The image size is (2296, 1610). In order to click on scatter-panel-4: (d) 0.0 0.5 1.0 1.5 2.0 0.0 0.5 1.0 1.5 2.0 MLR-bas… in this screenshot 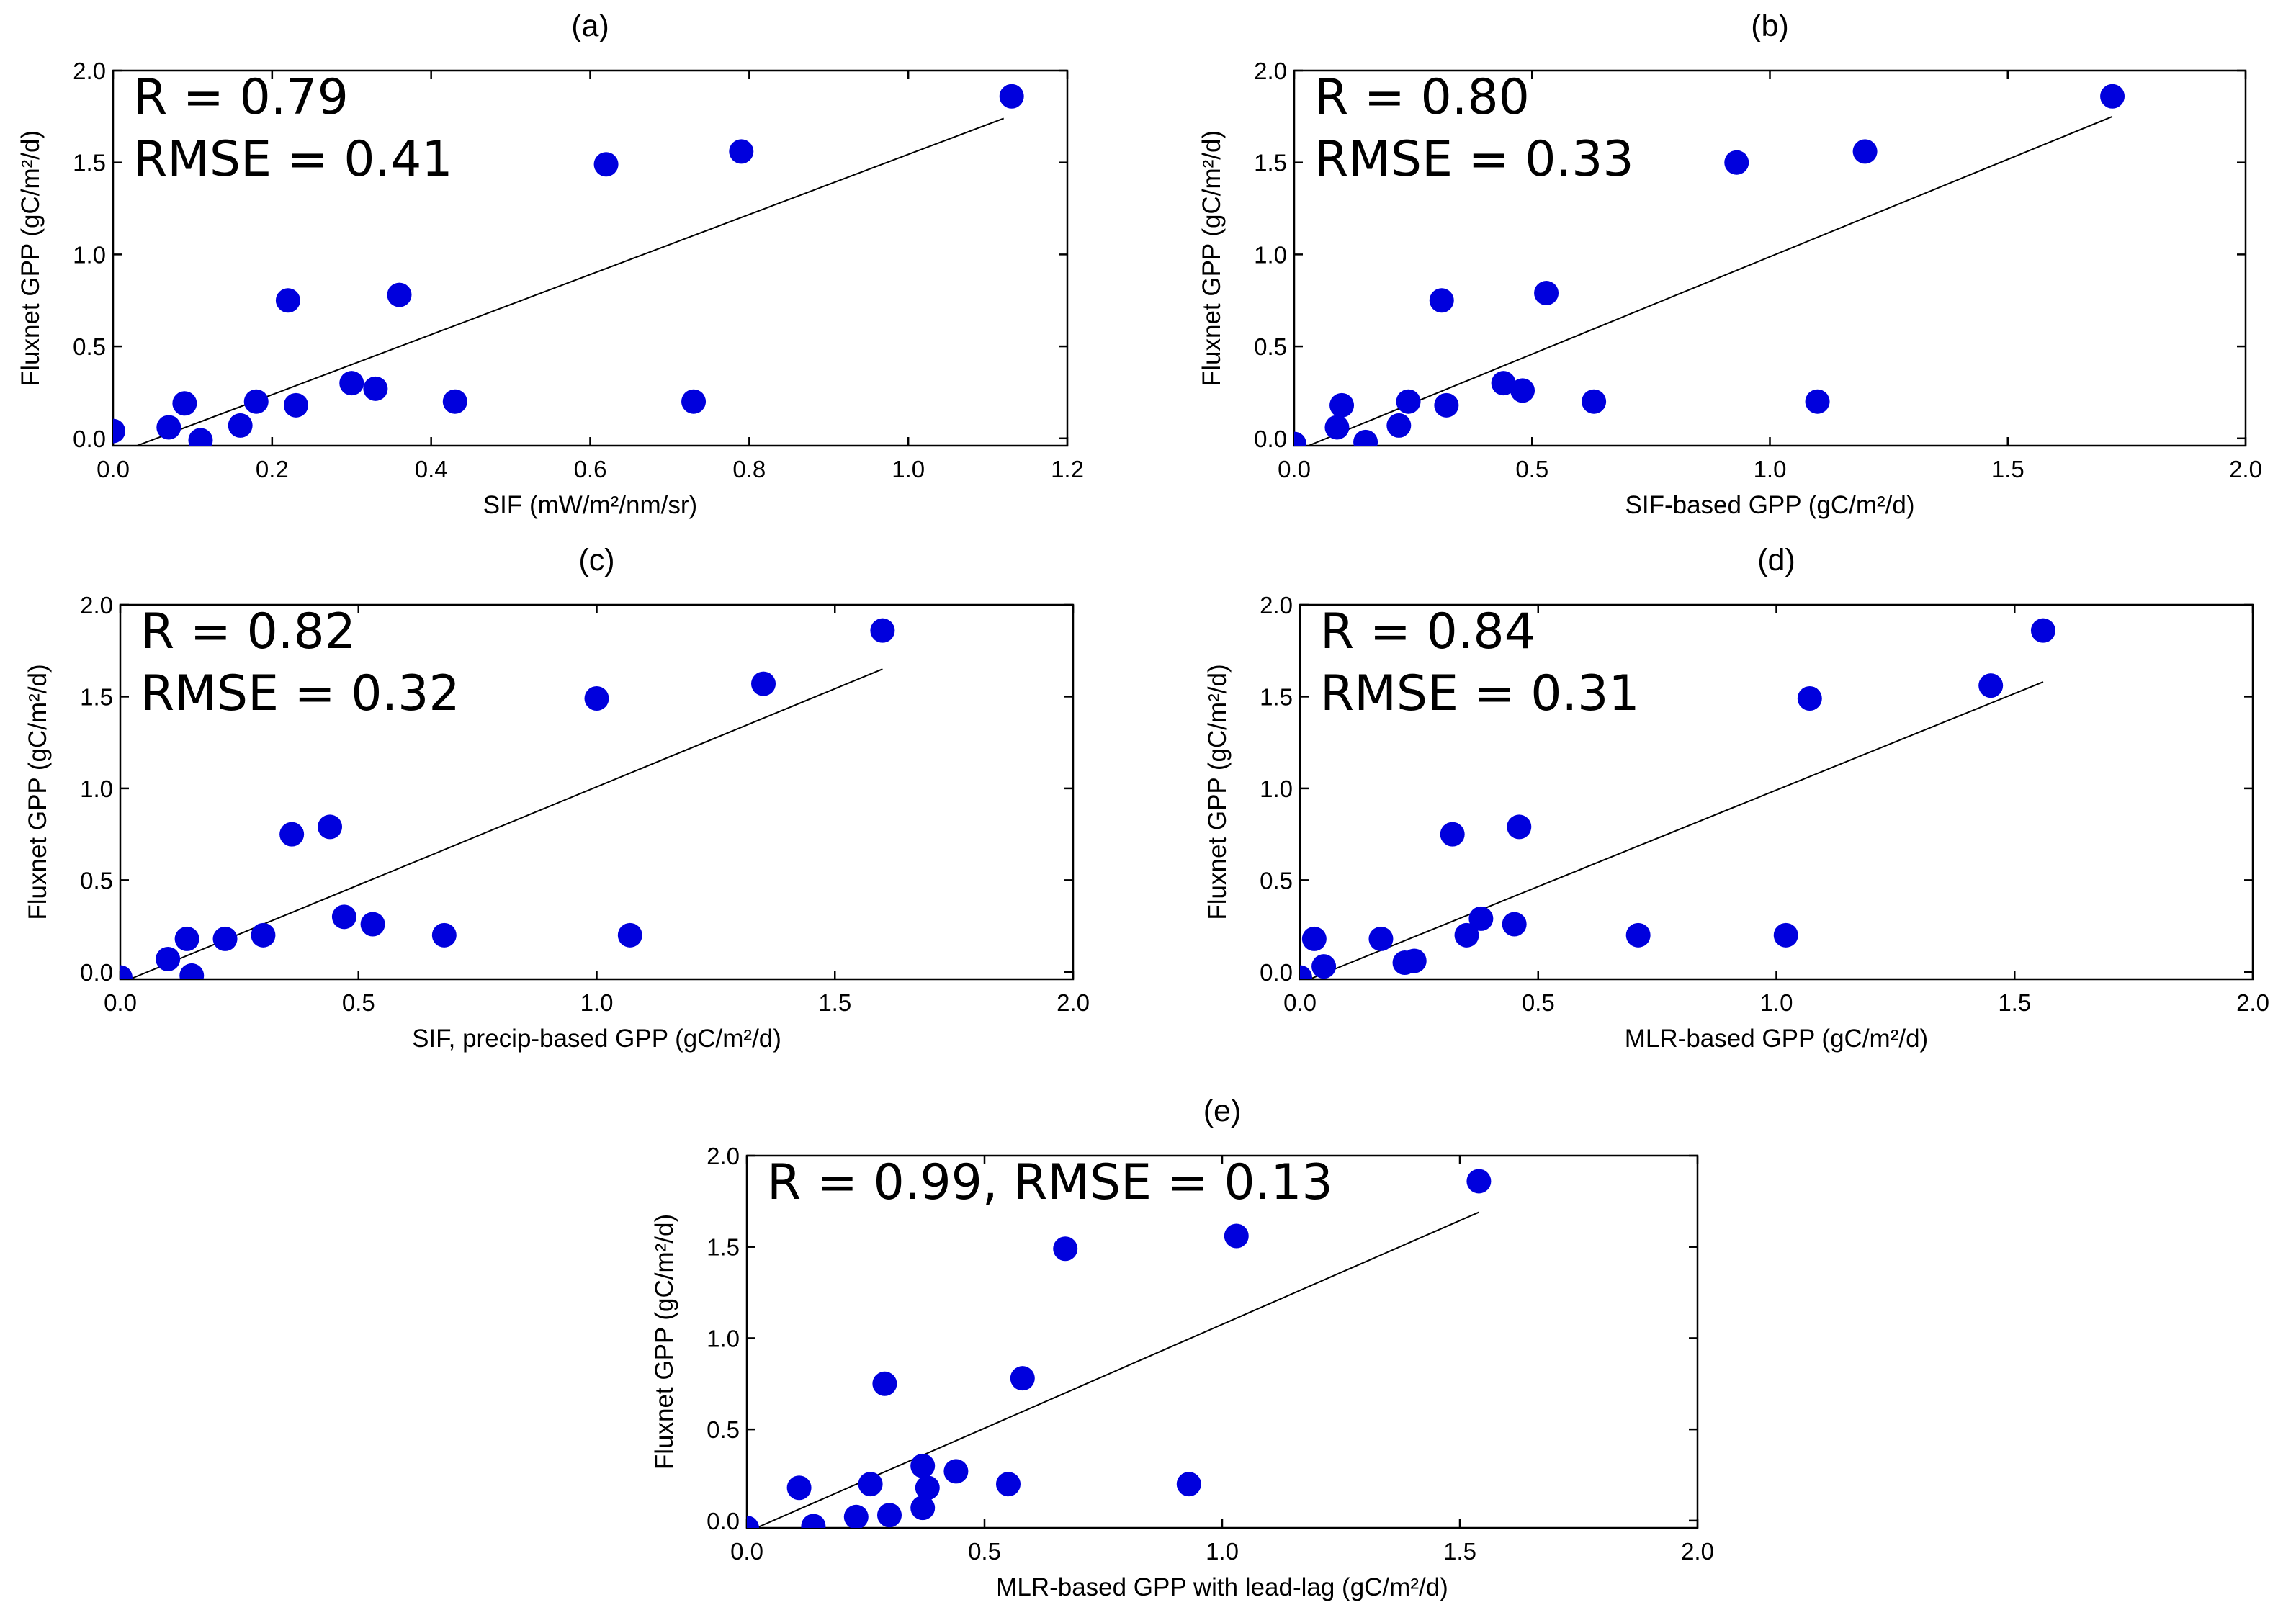, I will do `click(1736, 798)`.